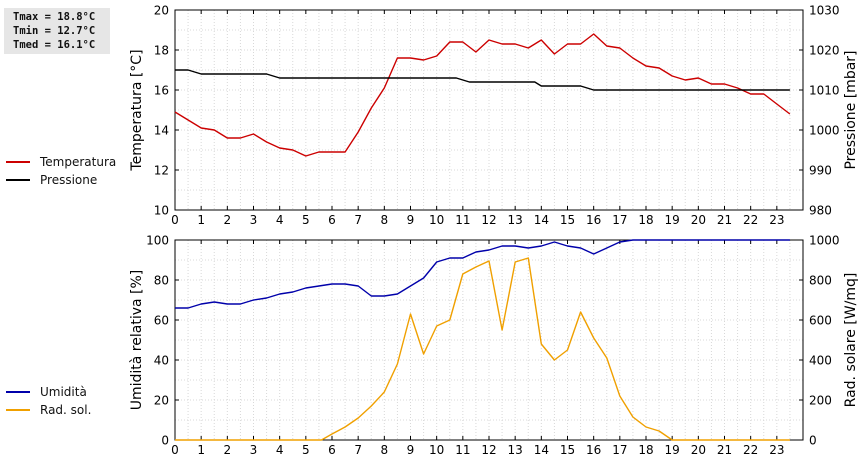 This screenshot has width=860, height=460. I want to click on bottom-x-tick-label: 9, so click(411, 450).